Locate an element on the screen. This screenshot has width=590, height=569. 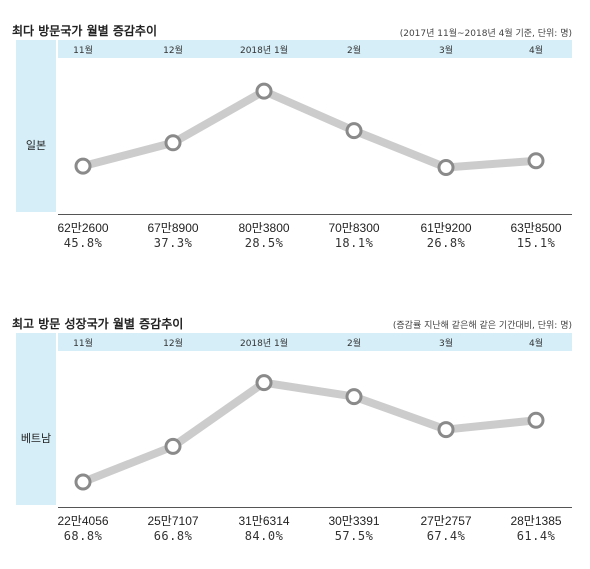
chart-title: 최다 방문국가 월별 증감추이 is located at coordinates (85, 31).